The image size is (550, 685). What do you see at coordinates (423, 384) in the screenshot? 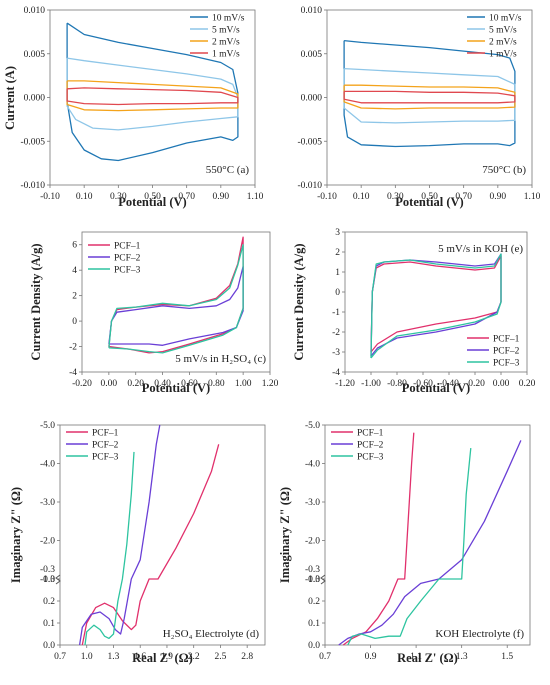
I see `x-tick-label: -0.60` at bounding box center [423, 384].